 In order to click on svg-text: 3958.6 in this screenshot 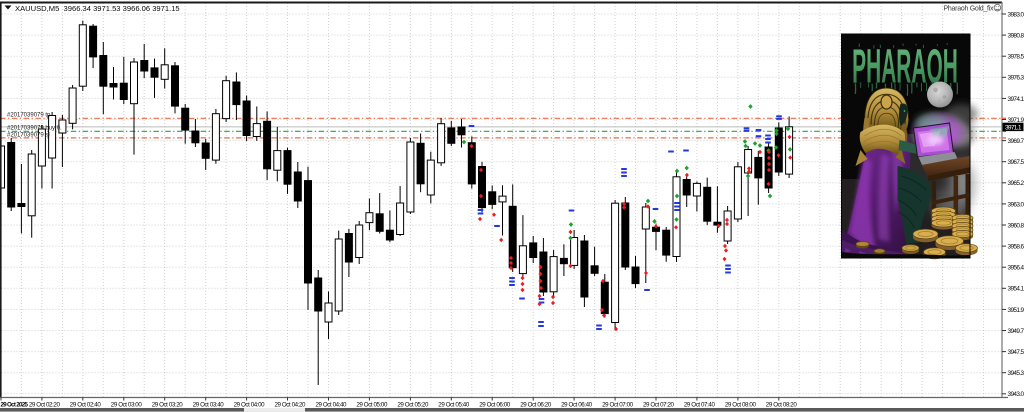, I will do `click(1016, 247)`.